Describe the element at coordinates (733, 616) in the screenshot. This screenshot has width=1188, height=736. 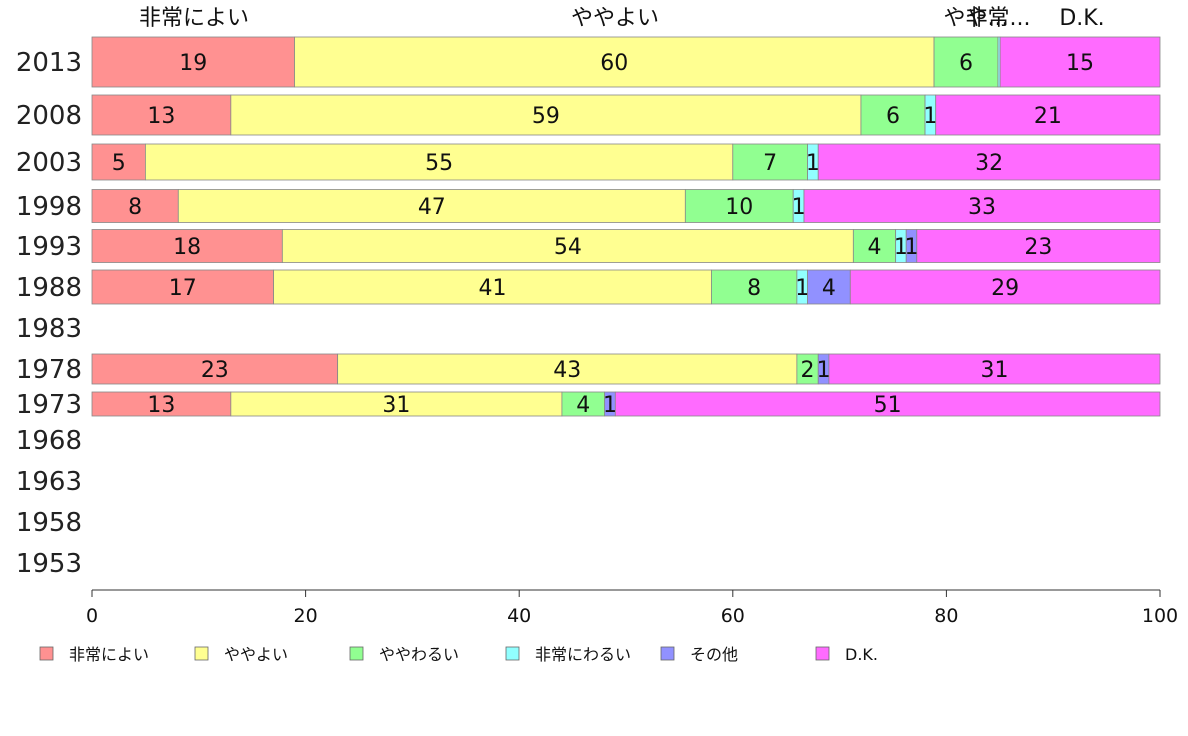
I see `x-tick-label: 60` at that location.